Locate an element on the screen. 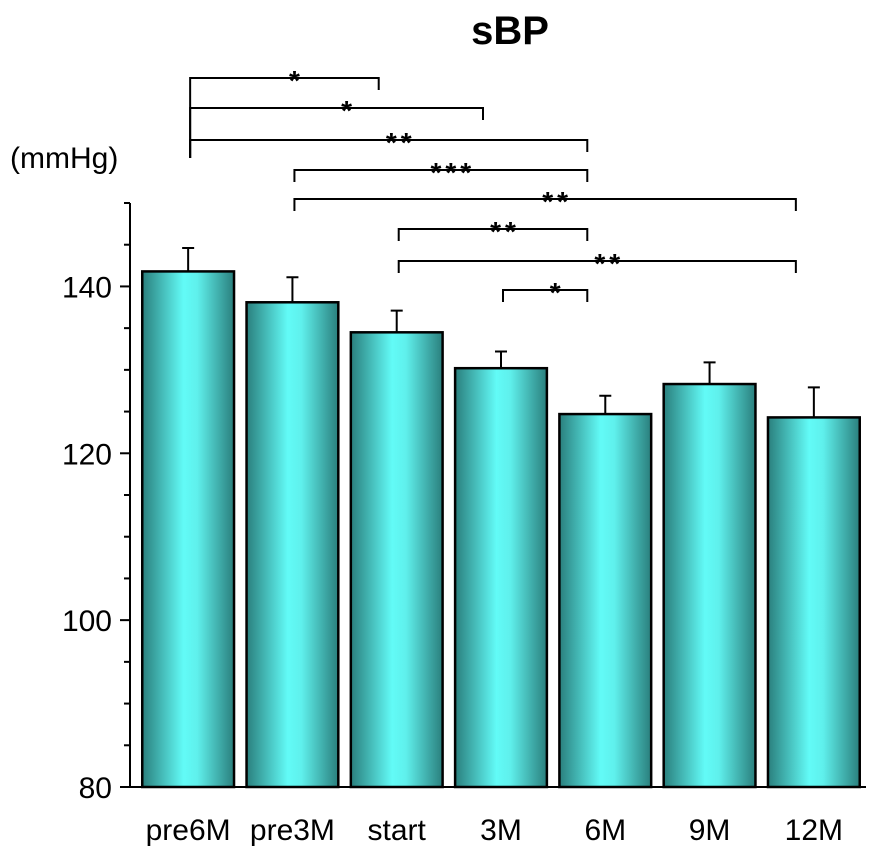  bar-12M is located at coordinates (813, 602).